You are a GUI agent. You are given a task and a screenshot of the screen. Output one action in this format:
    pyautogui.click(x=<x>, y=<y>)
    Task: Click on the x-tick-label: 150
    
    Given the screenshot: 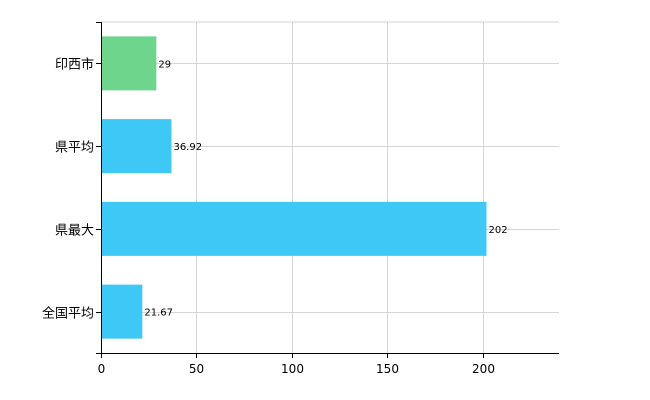 What is the action you would take?
    pyautogui.click(x=387, y=369)
    